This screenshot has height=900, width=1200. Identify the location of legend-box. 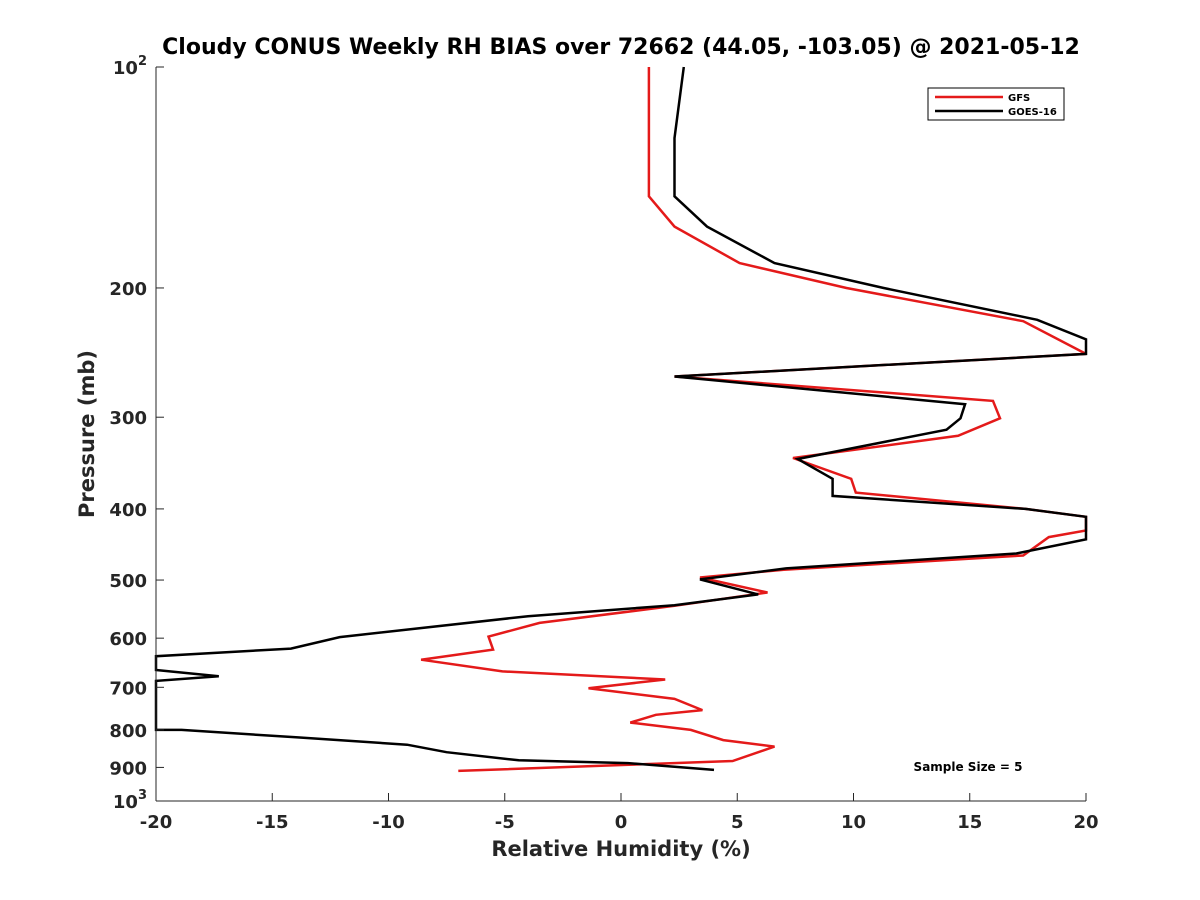
(996, 104).